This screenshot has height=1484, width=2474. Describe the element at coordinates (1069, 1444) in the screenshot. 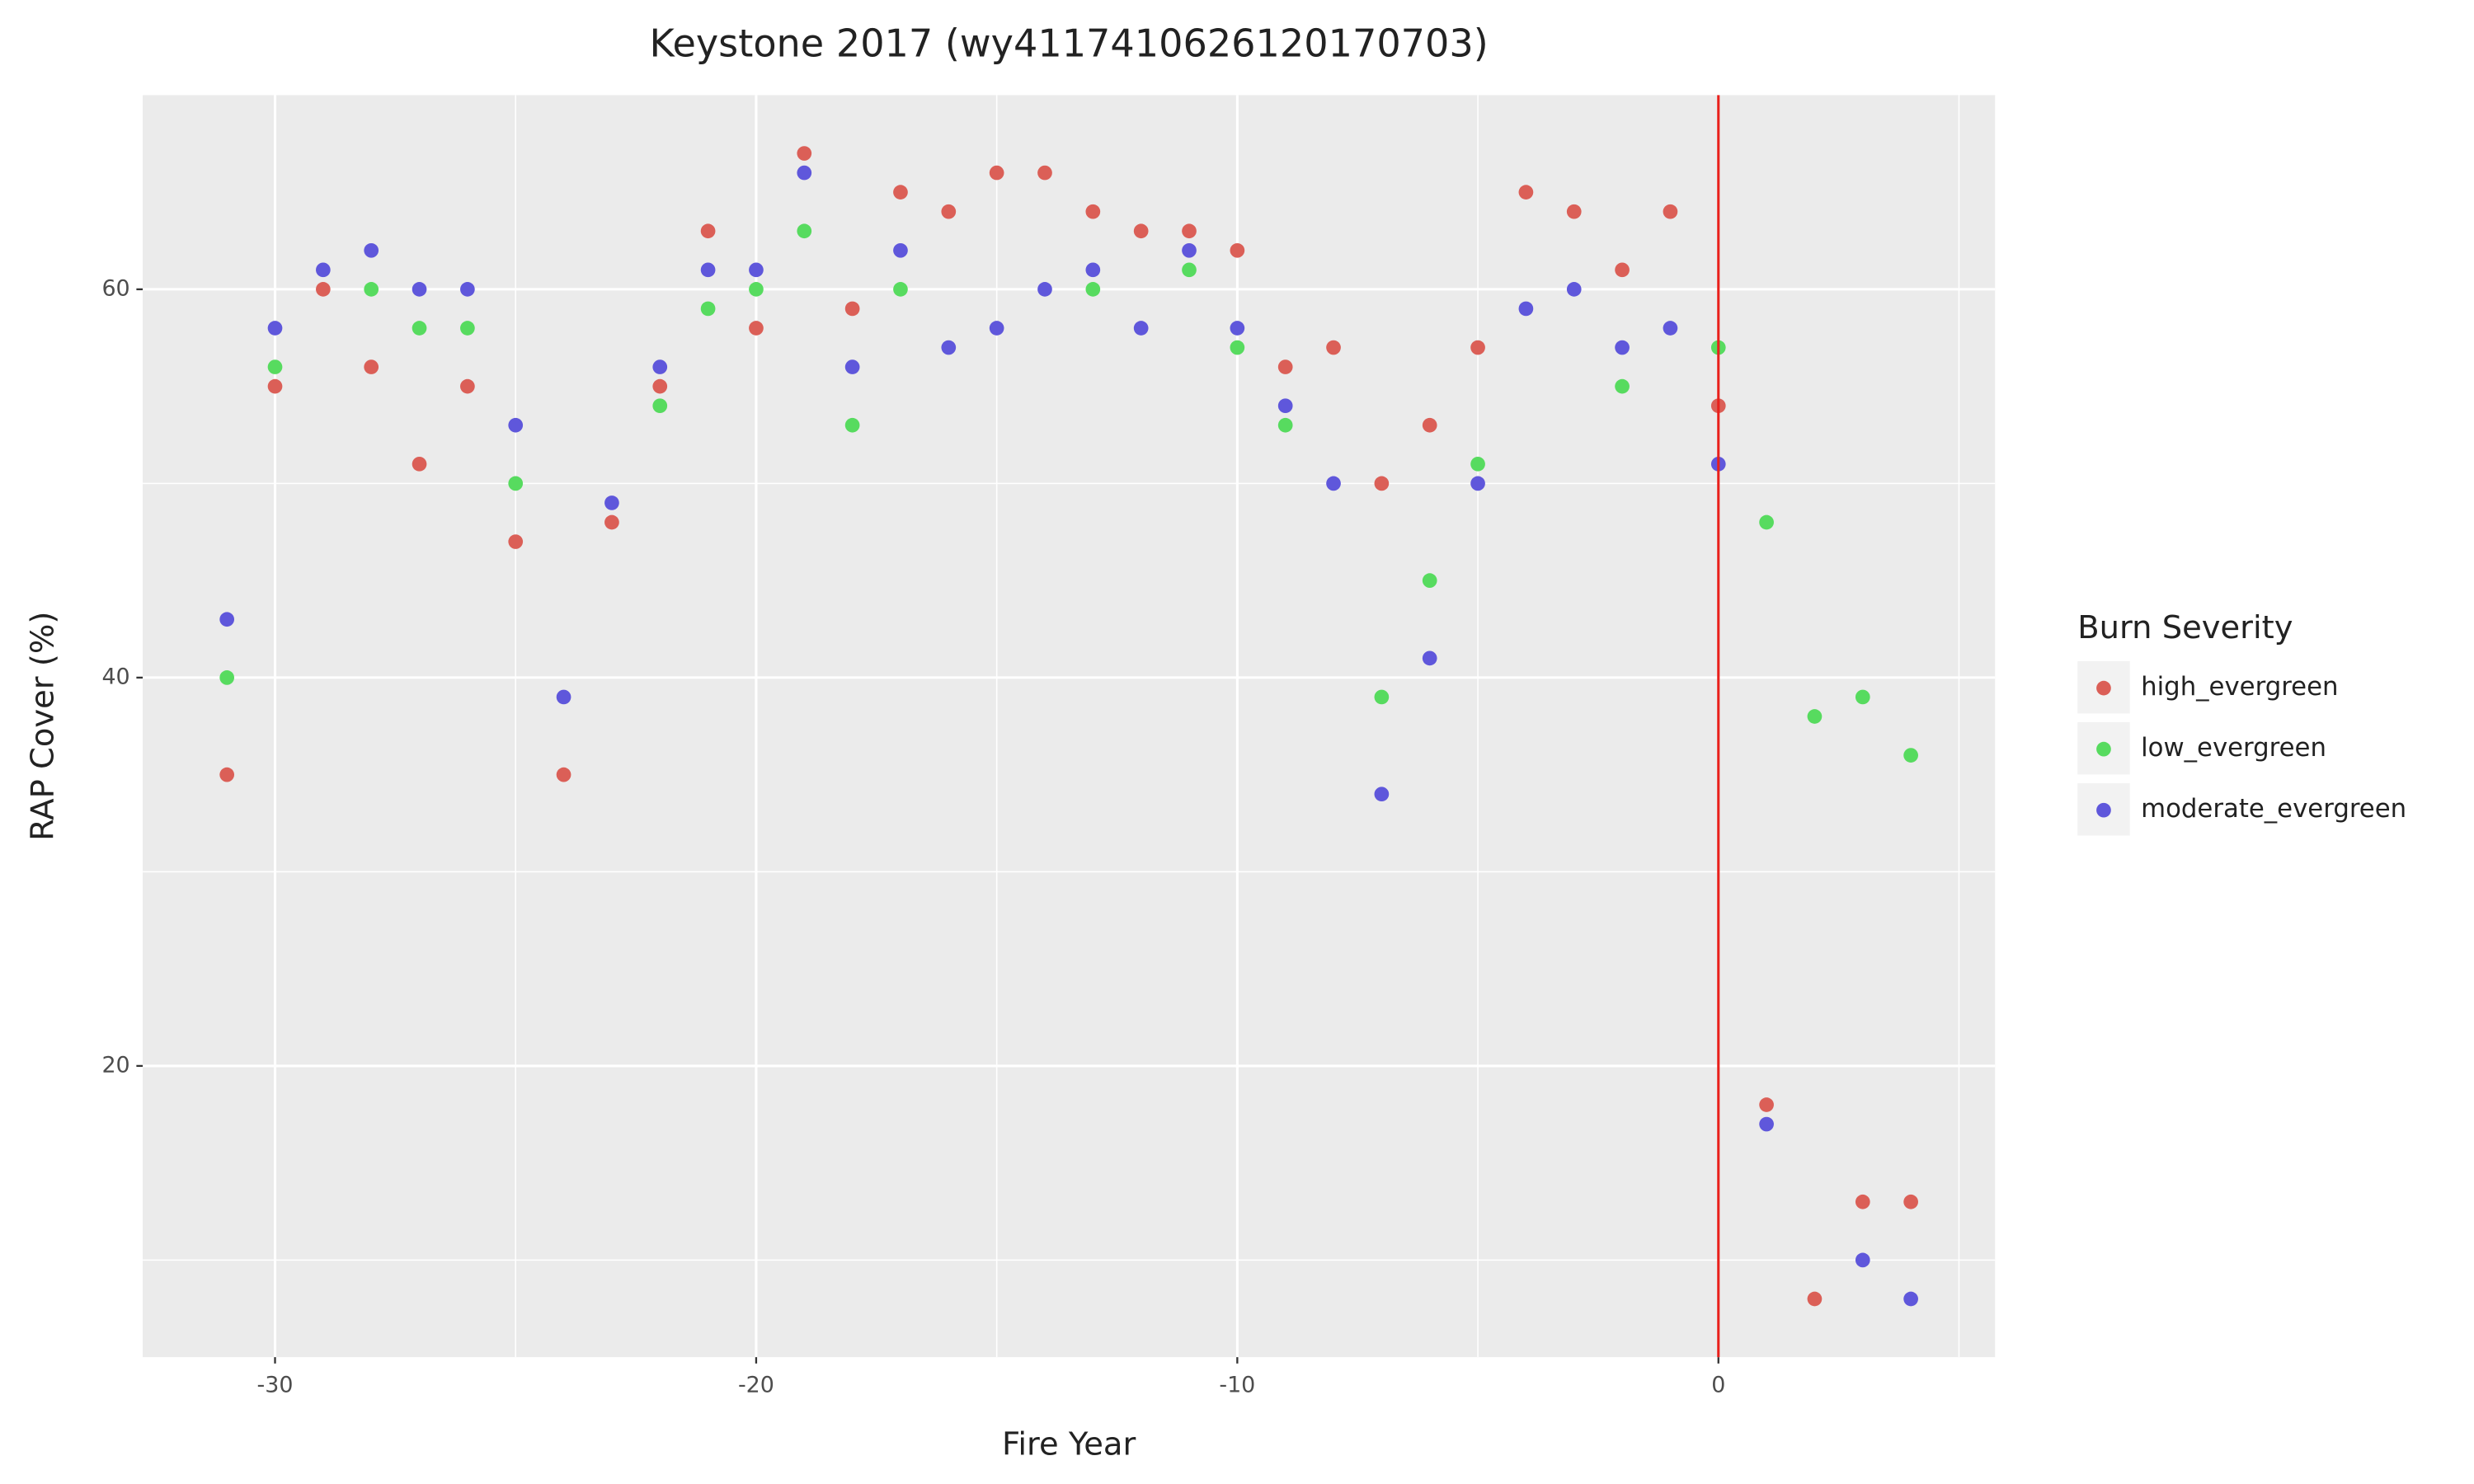

I see `x-axis-label: Fire Year` at that location.